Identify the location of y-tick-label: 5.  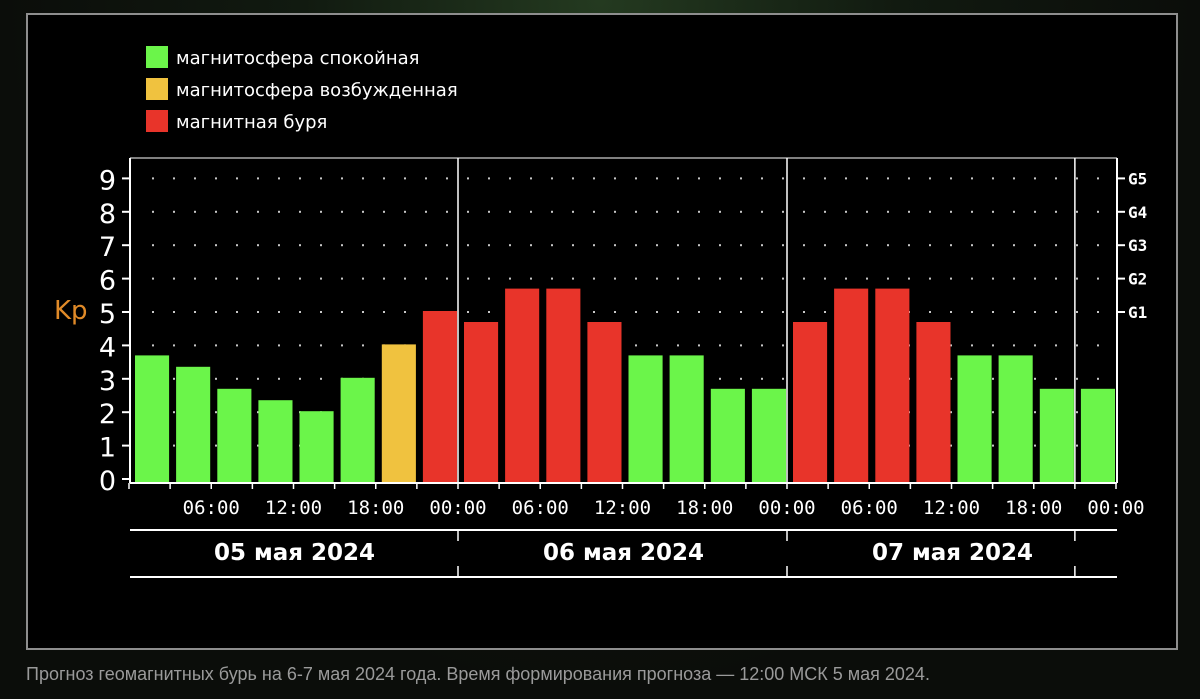
(107, 314).